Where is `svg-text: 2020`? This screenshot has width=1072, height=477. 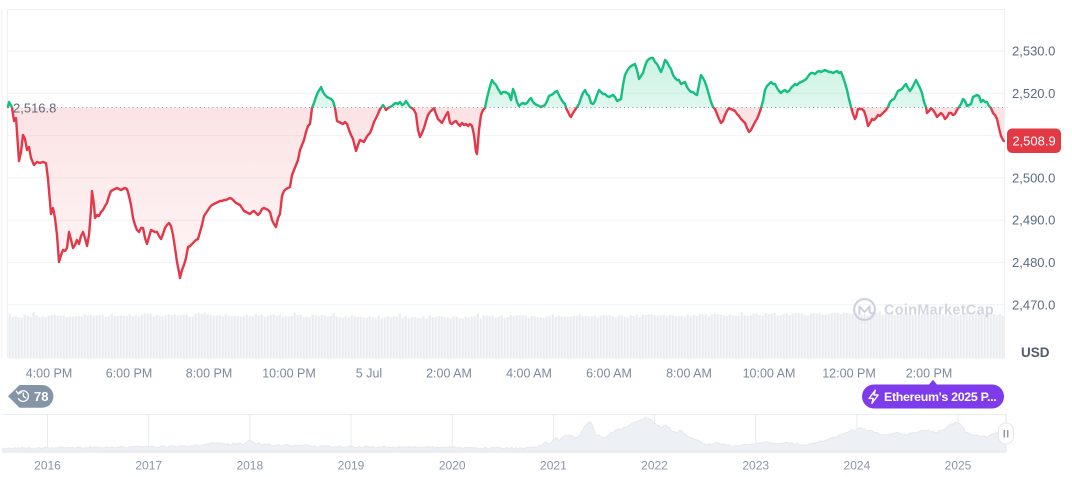
svg-text: 2020 is located at coordinates (452, 466).